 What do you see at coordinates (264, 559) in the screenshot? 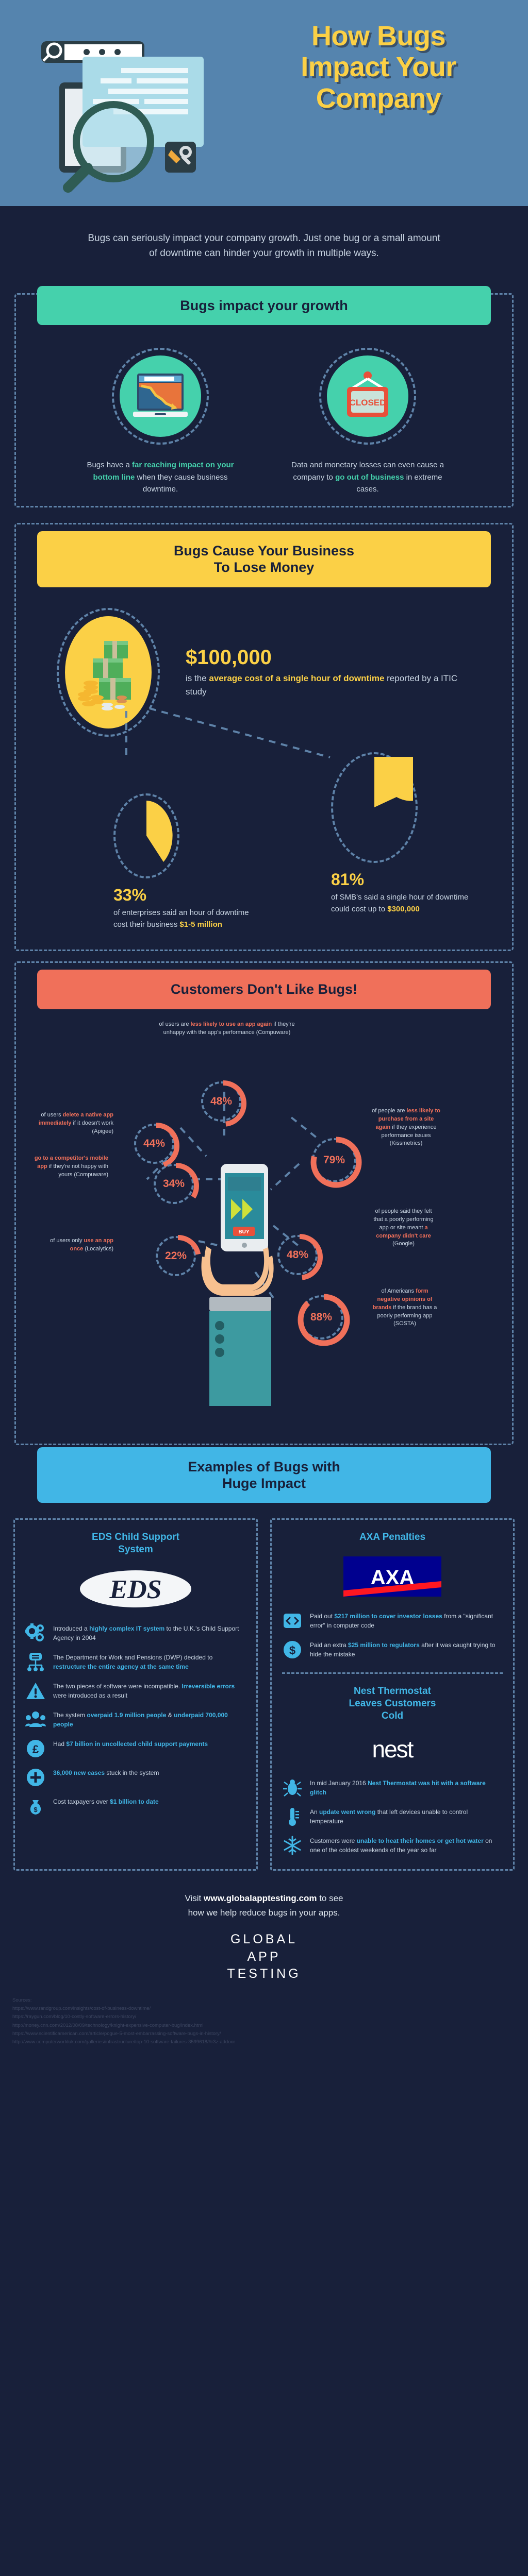
I see `money-banner: Bugs Cause Your Business To Lose Money` at bounding box center [264, 559].